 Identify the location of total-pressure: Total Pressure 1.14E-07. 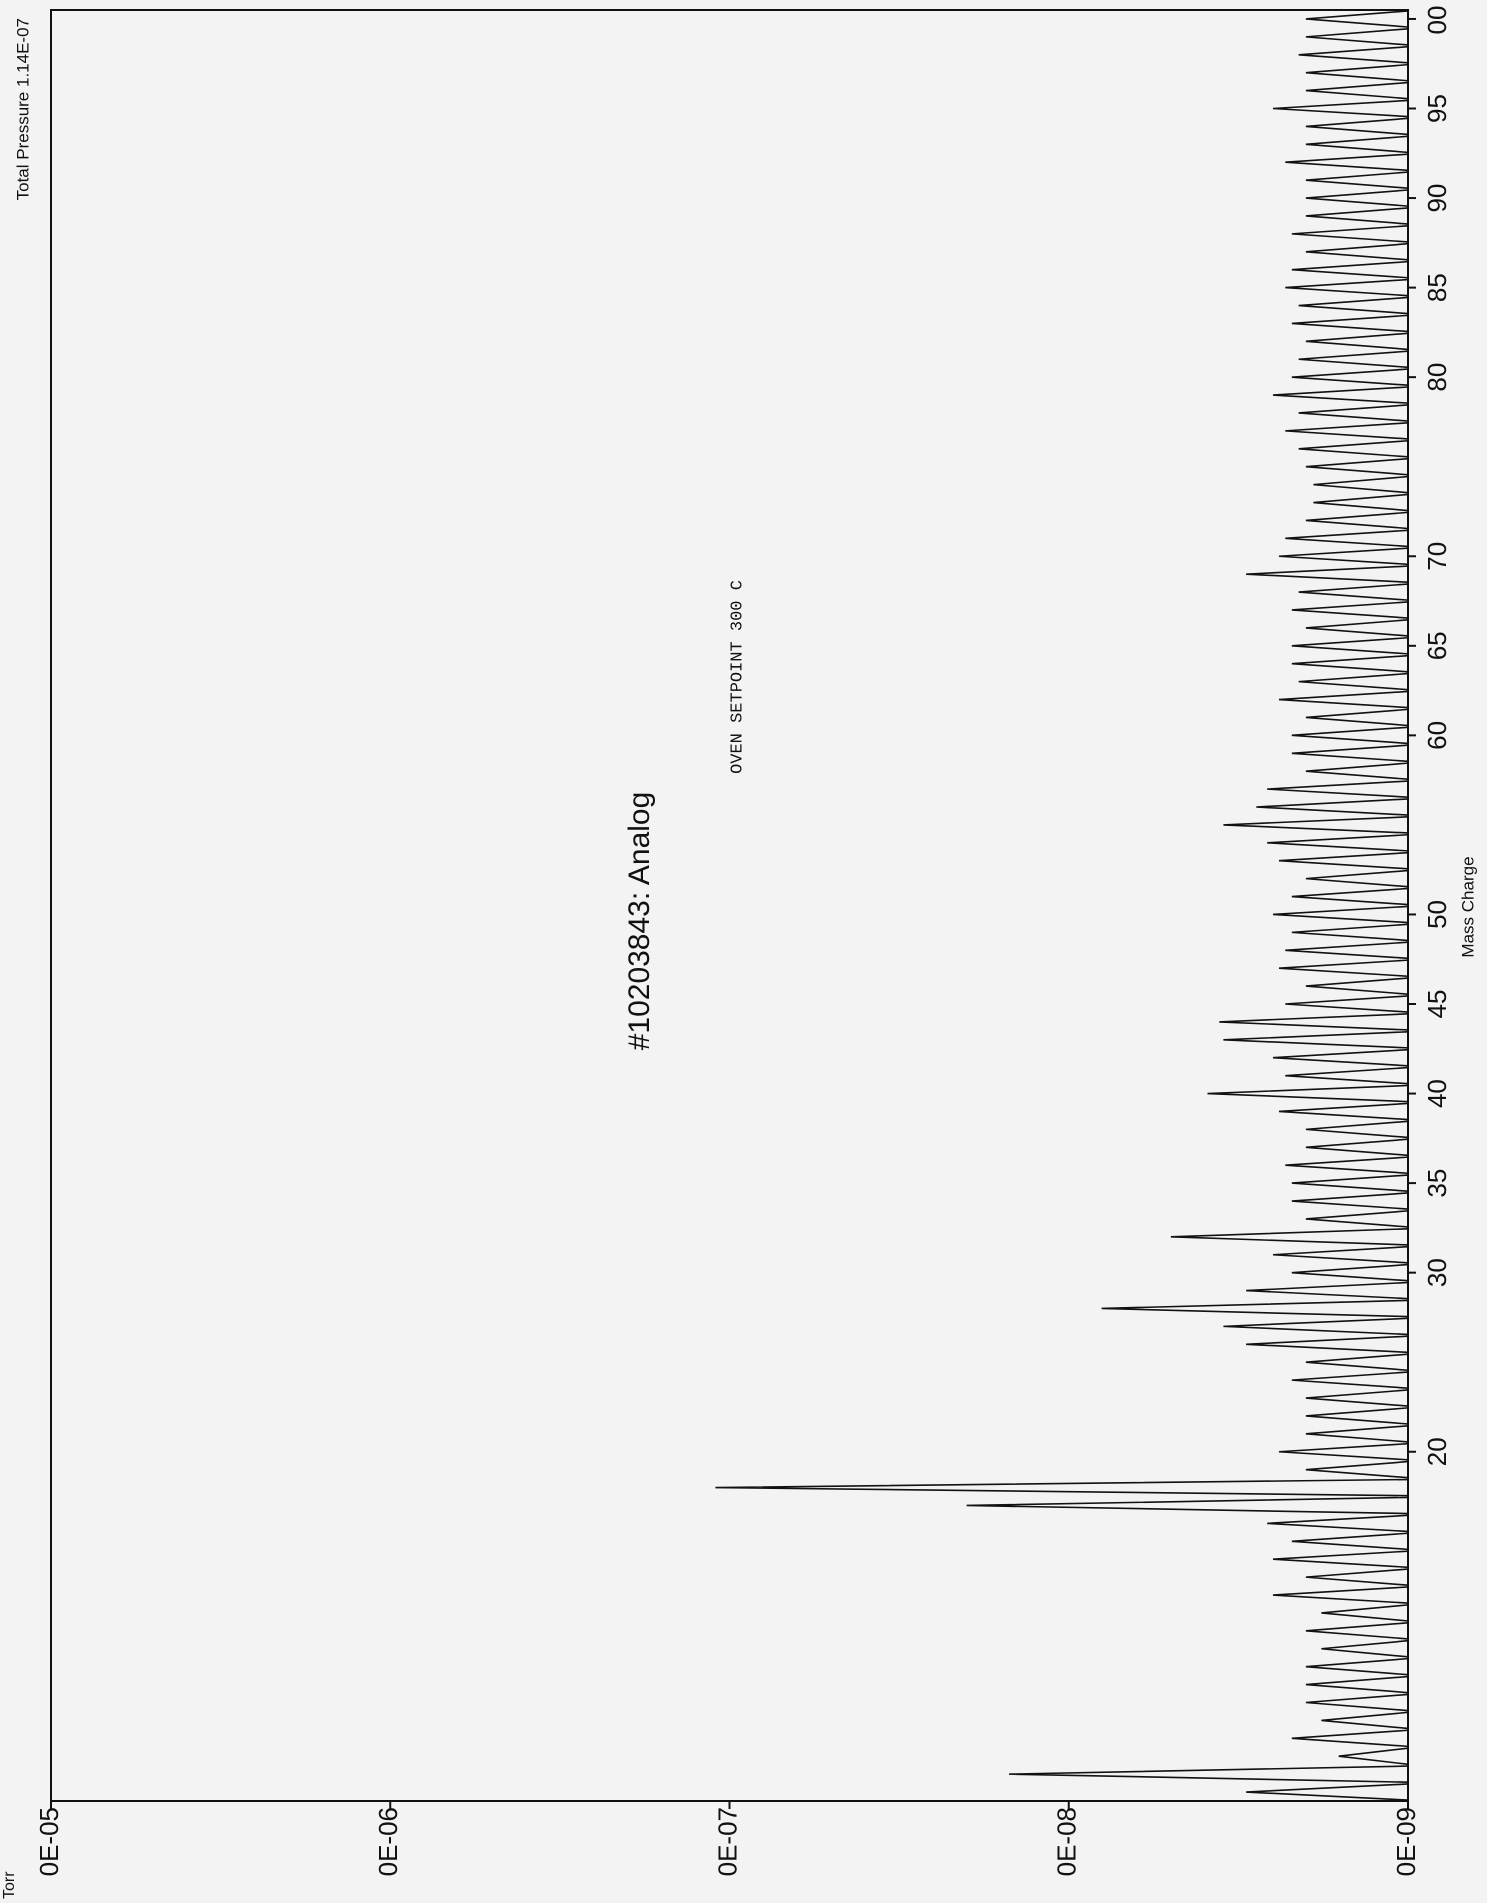
(22, 109).